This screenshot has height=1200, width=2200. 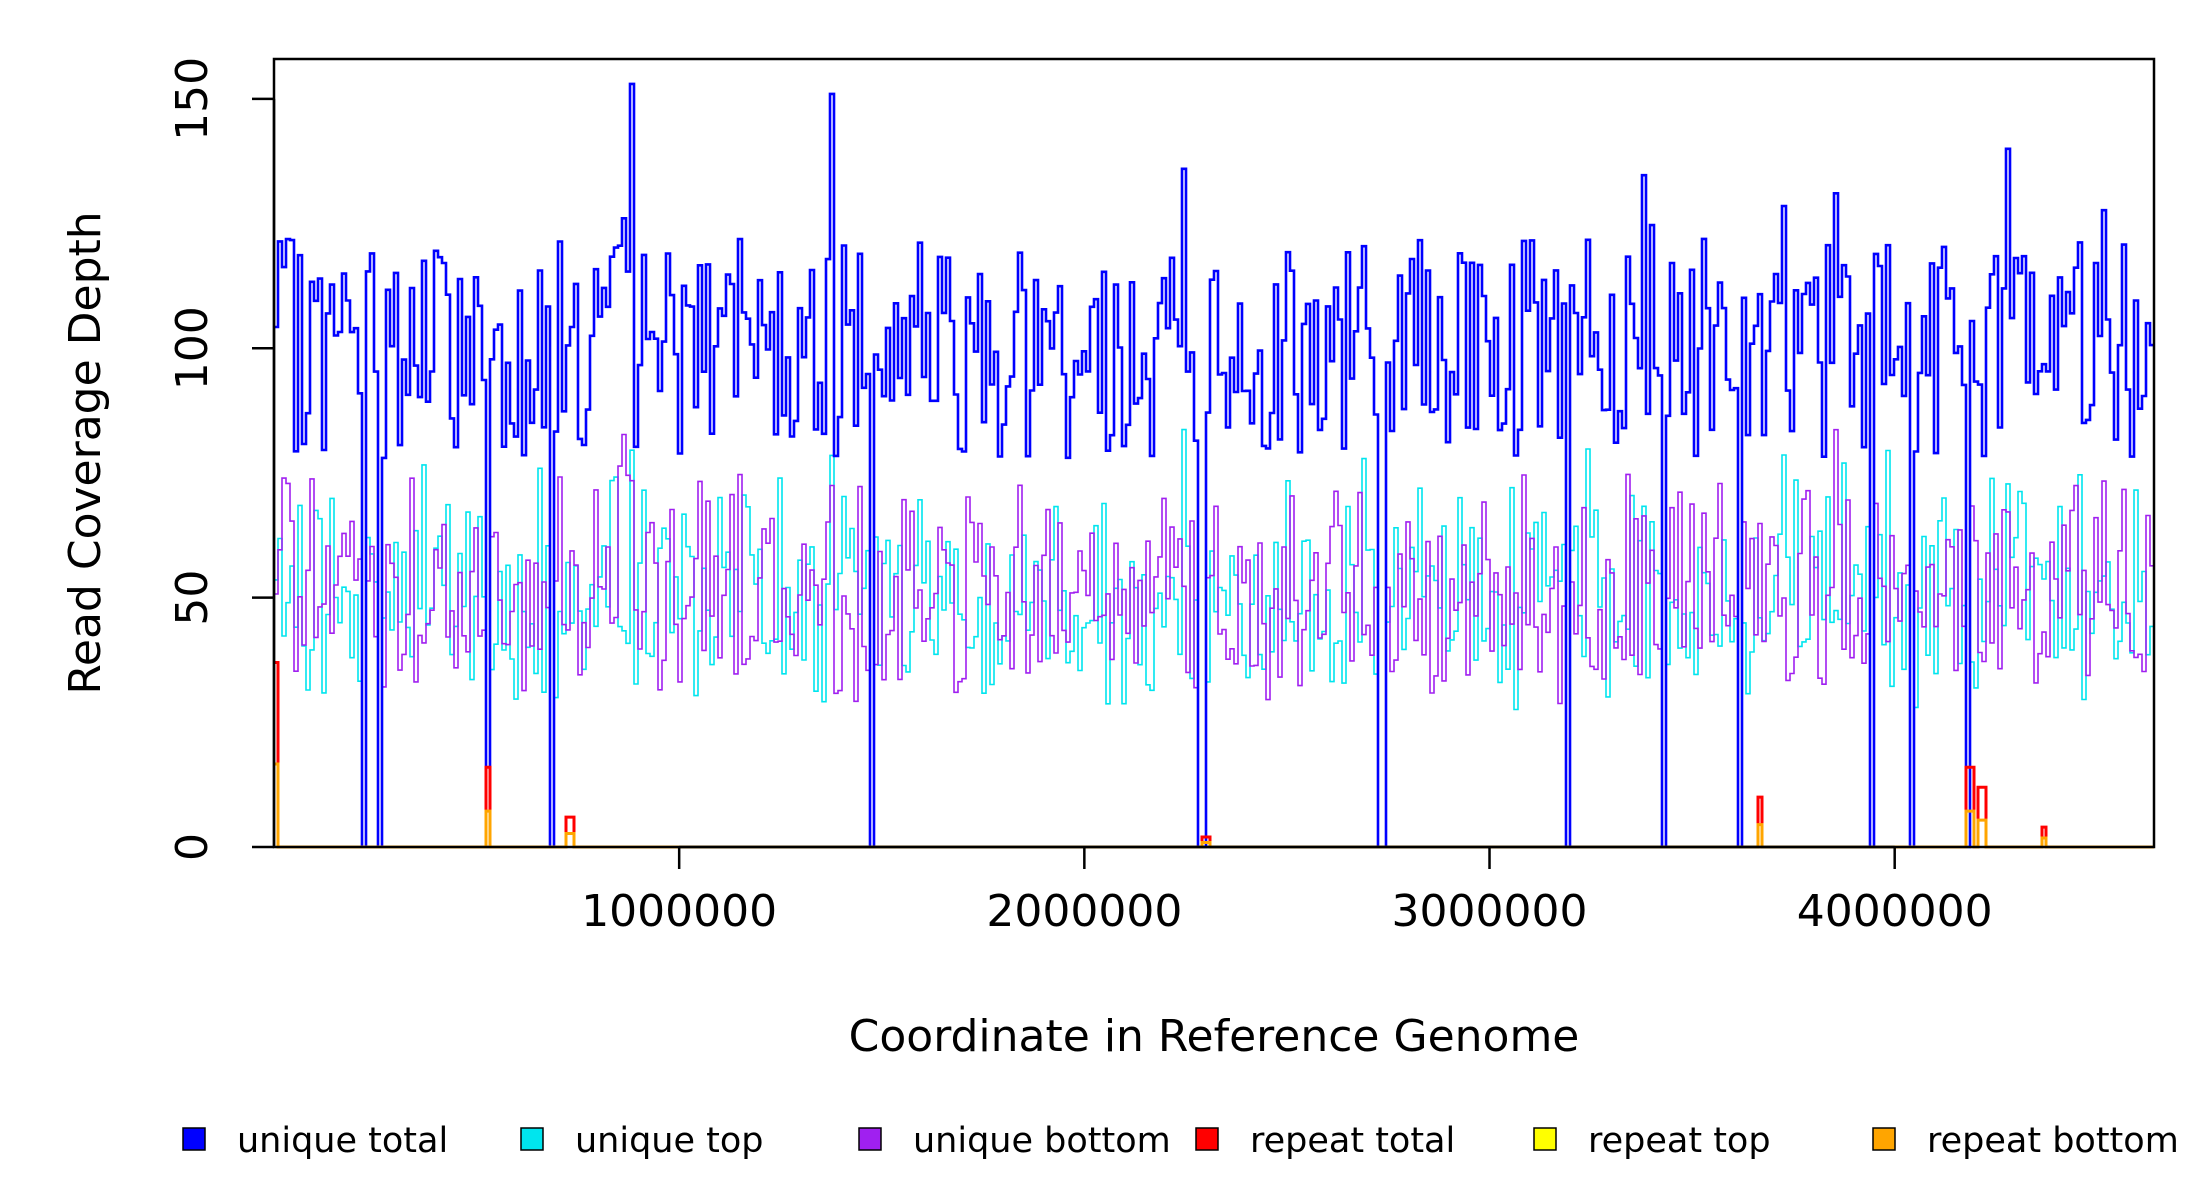 I want to click on legend-swatch-unique-total, so click(x=194, y=1139).